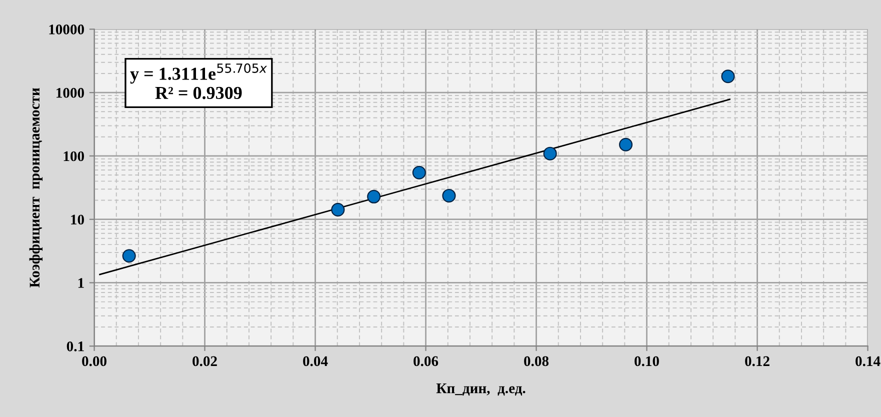 The height and width of the screenshot is (417, 881). Describe the element at coordinates (70, 93) in the screenshot. I see `y-tick-label: 1000` at that location.